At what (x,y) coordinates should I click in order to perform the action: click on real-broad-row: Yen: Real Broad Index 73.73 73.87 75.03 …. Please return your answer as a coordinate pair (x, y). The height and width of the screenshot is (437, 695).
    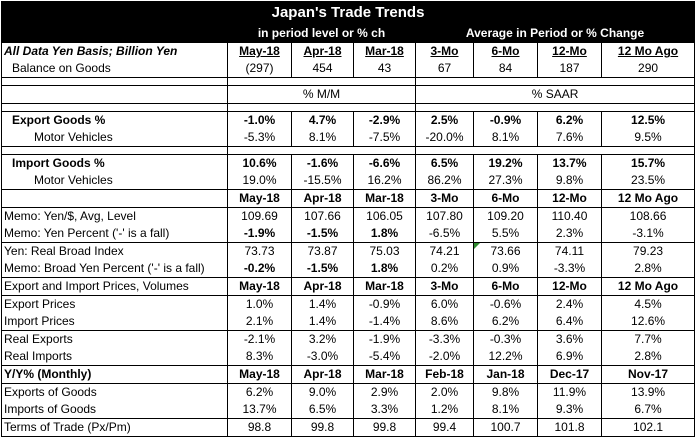
    Looking at the image, I should click on (348, 251).